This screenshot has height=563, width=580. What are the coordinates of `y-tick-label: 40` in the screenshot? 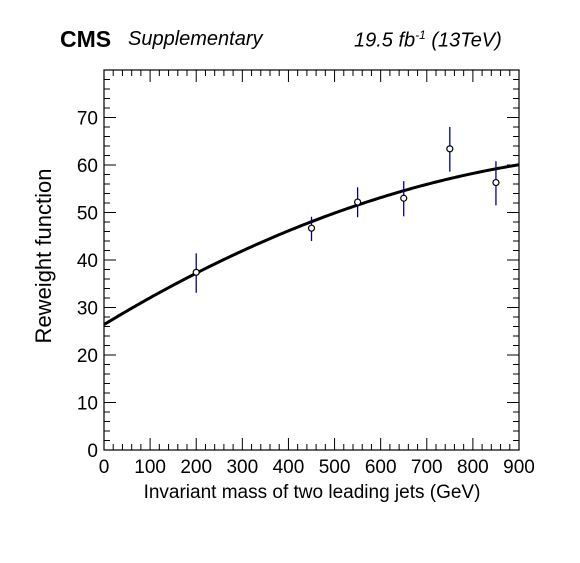 It's located at (87, 261).